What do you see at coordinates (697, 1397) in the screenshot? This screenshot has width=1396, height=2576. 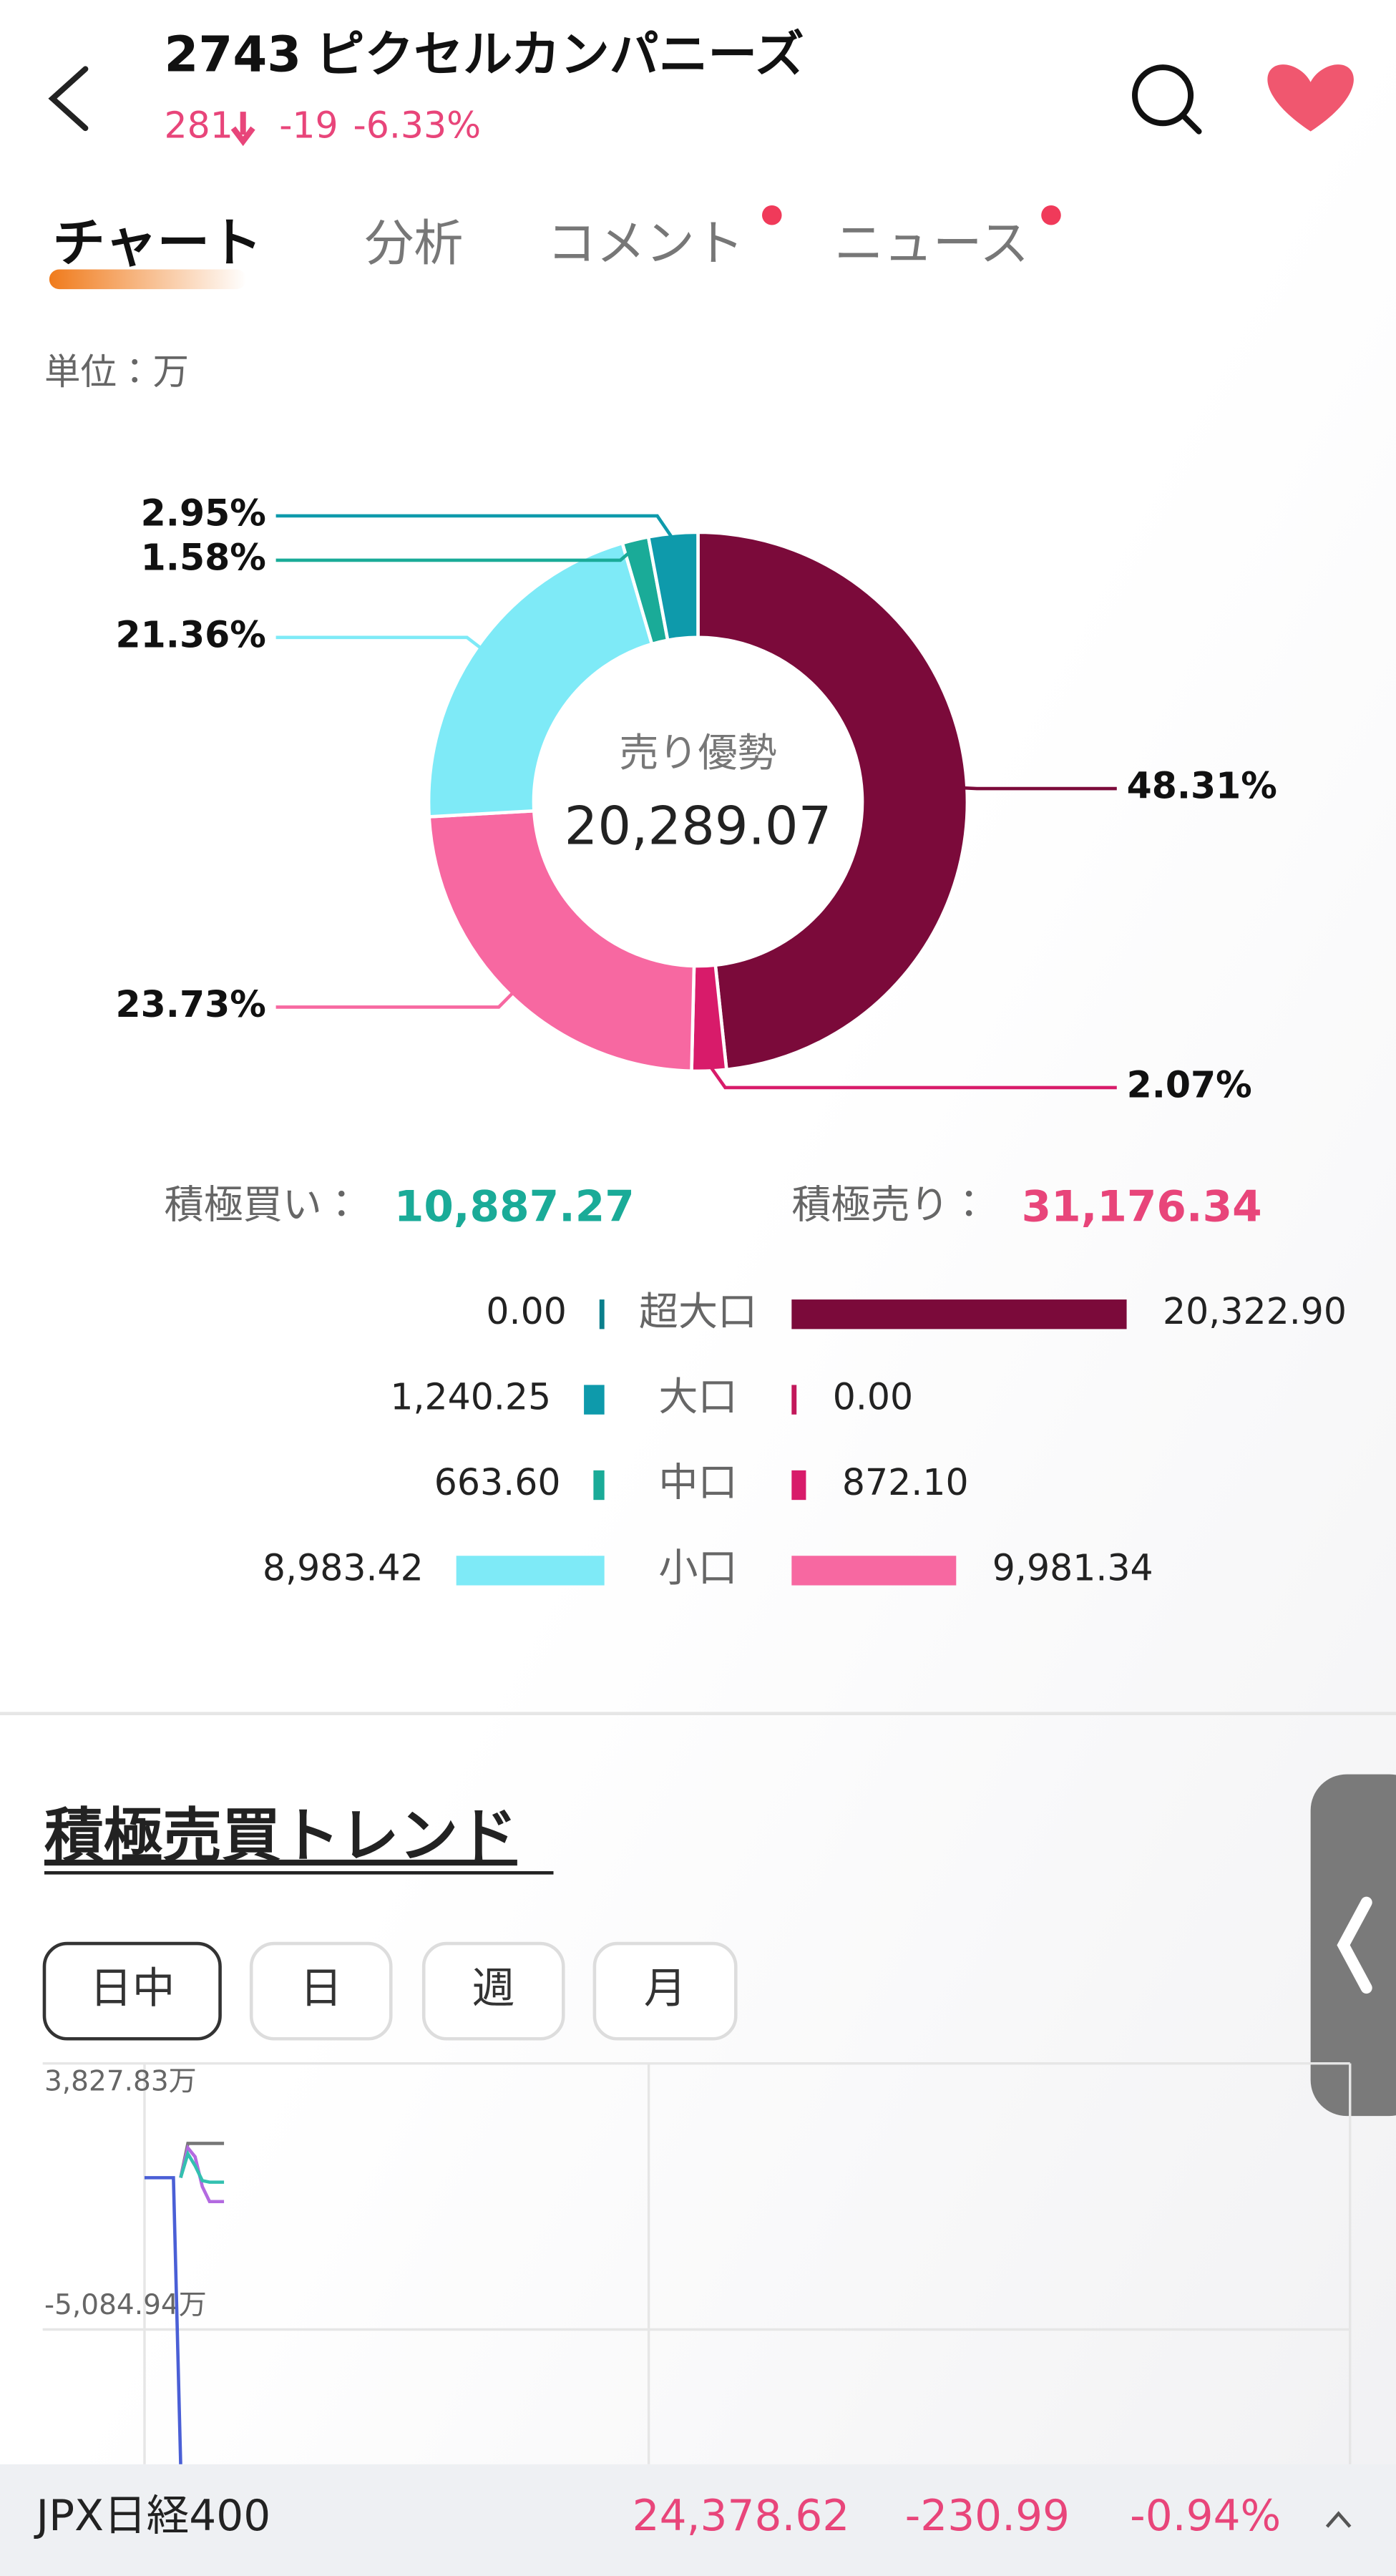 I see `category-label: 大口` at bounding box center [697, 1397].